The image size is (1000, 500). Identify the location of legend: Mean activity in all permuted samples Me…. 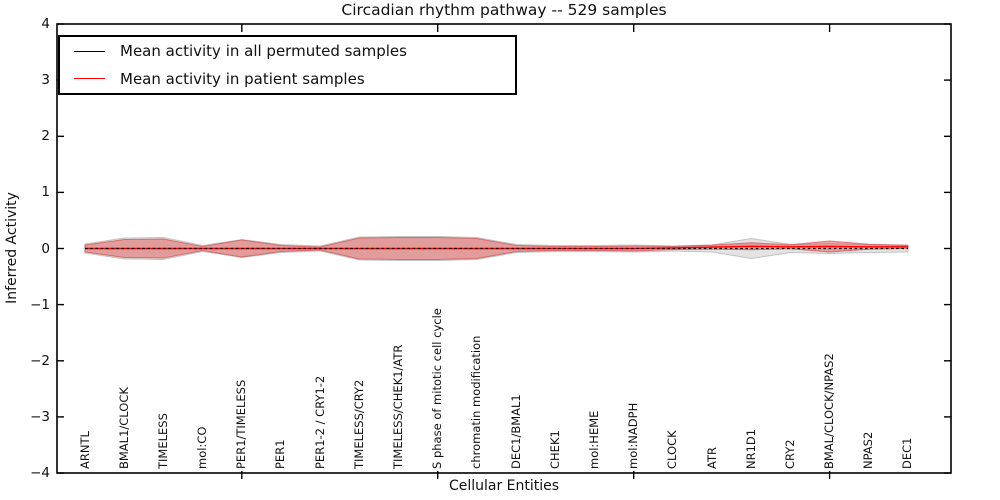
(287, 65).